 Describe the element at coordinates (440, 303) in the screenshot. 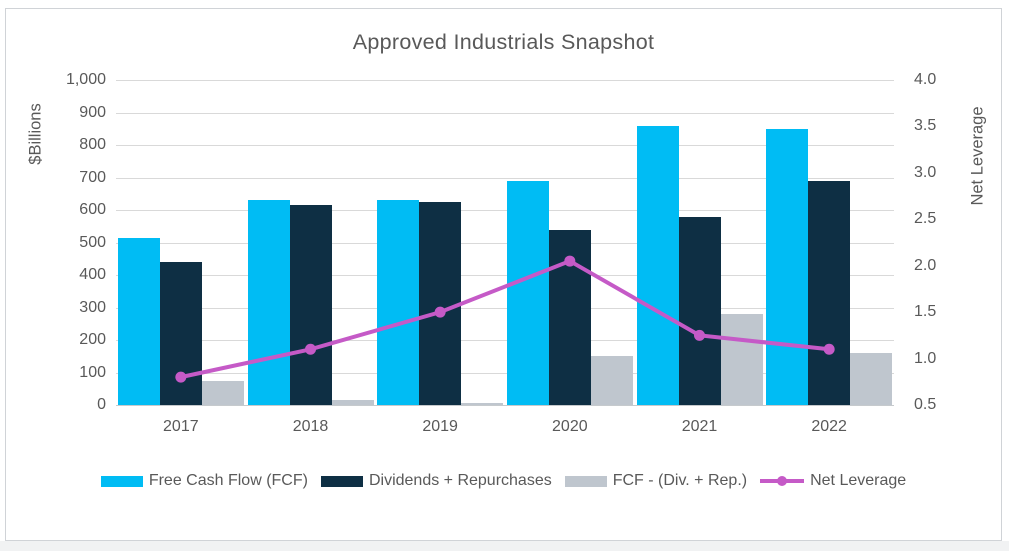

I see `bar-2019-series1` at that location.